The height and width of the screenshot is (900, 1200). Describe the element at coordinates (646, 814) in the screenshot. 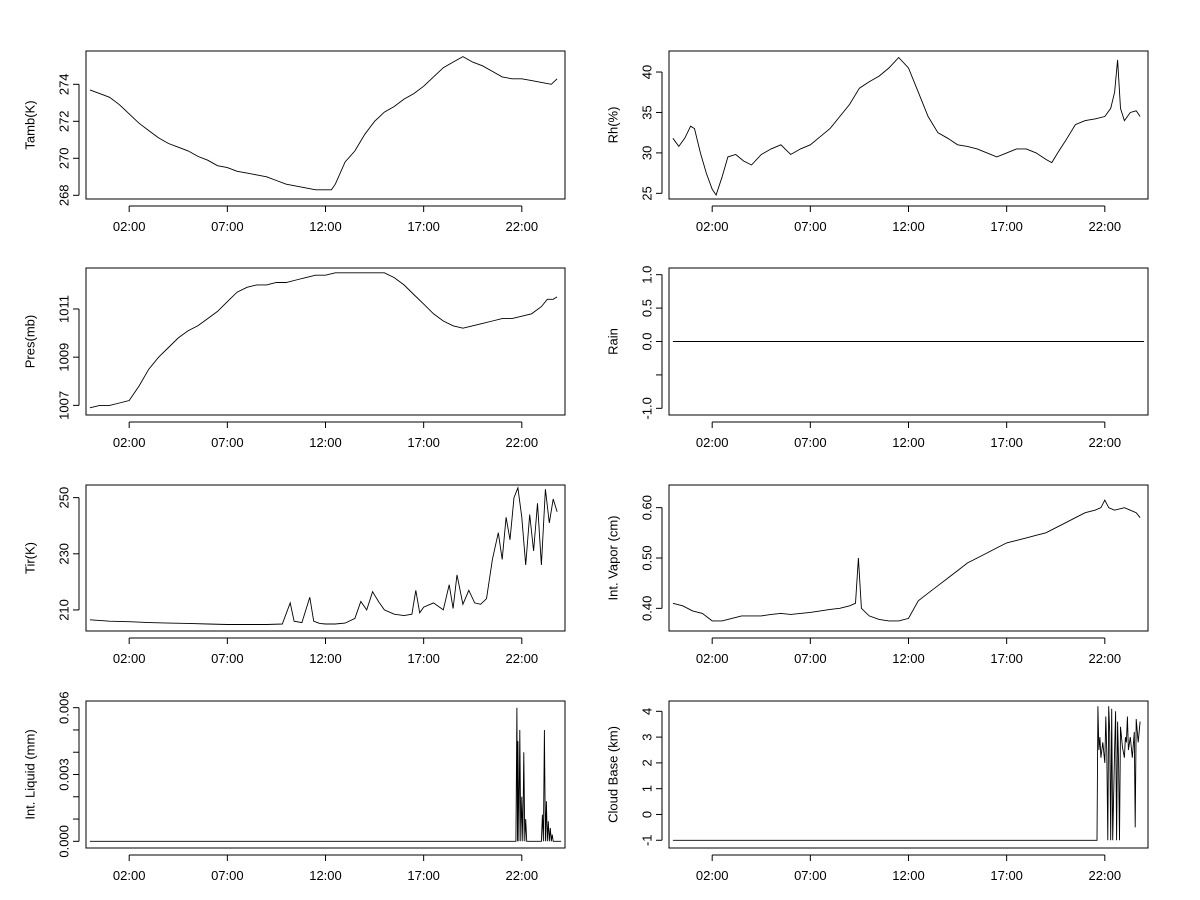

I see `y-tick-label: 0` at that location.